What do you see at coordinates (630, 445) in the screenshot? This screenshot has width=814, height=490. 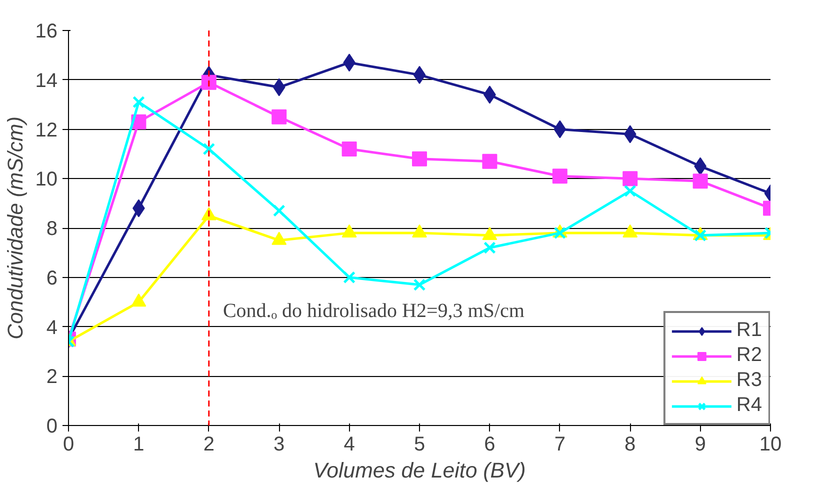 I see `x-tick-label: 8` at bounding box center [630, 445].